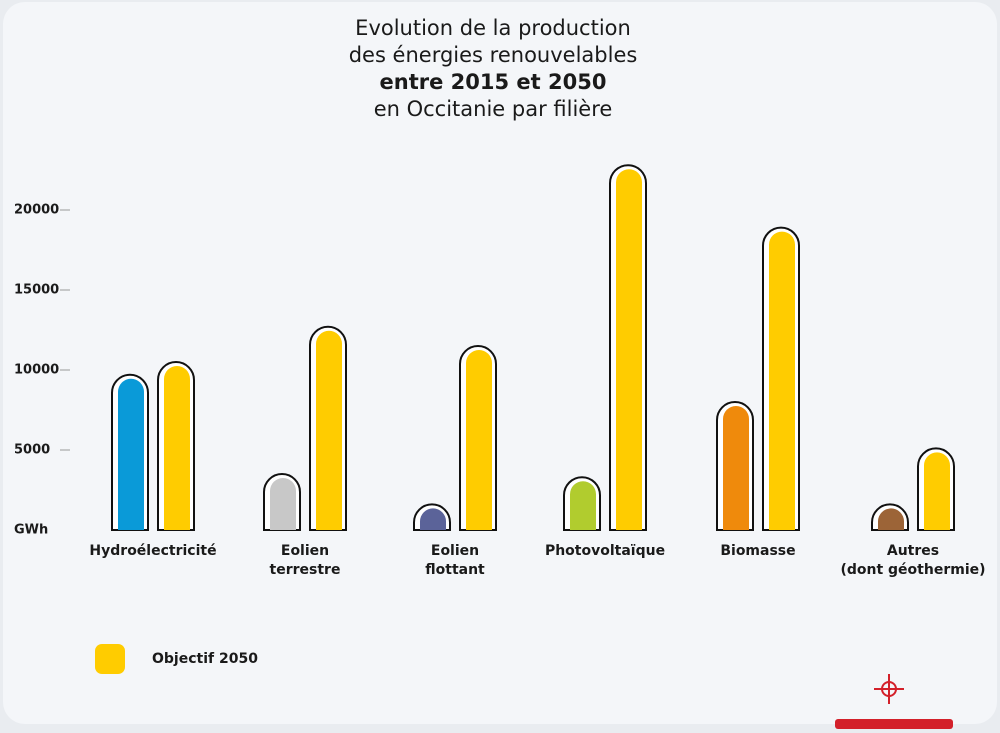 The height and width of the screenshot is (733, 1000). I want to click on y-tick-label: 20000, so click(36, 210).